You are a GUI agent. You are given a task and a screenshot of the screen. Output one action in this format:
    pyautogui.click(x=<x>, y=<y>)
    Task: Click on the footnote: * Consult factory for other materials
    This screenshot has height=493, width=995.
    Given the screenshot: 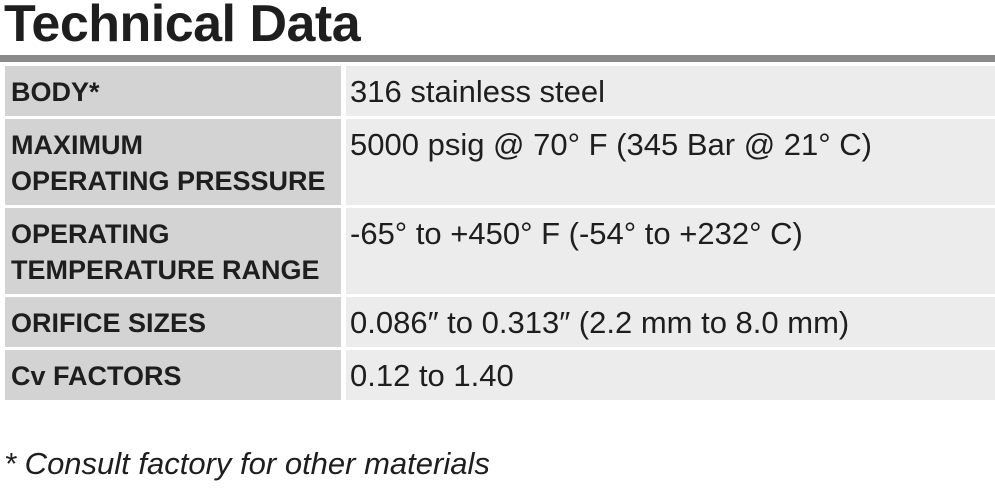 What is the action you would take?
    pyautogui.click(x=247, y=463)
    